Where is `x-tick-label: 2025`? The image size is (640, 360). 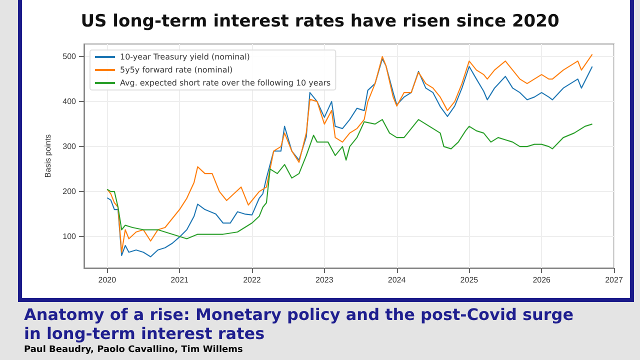
x-tick-label: 2025 is located at coordinates (469, 280).